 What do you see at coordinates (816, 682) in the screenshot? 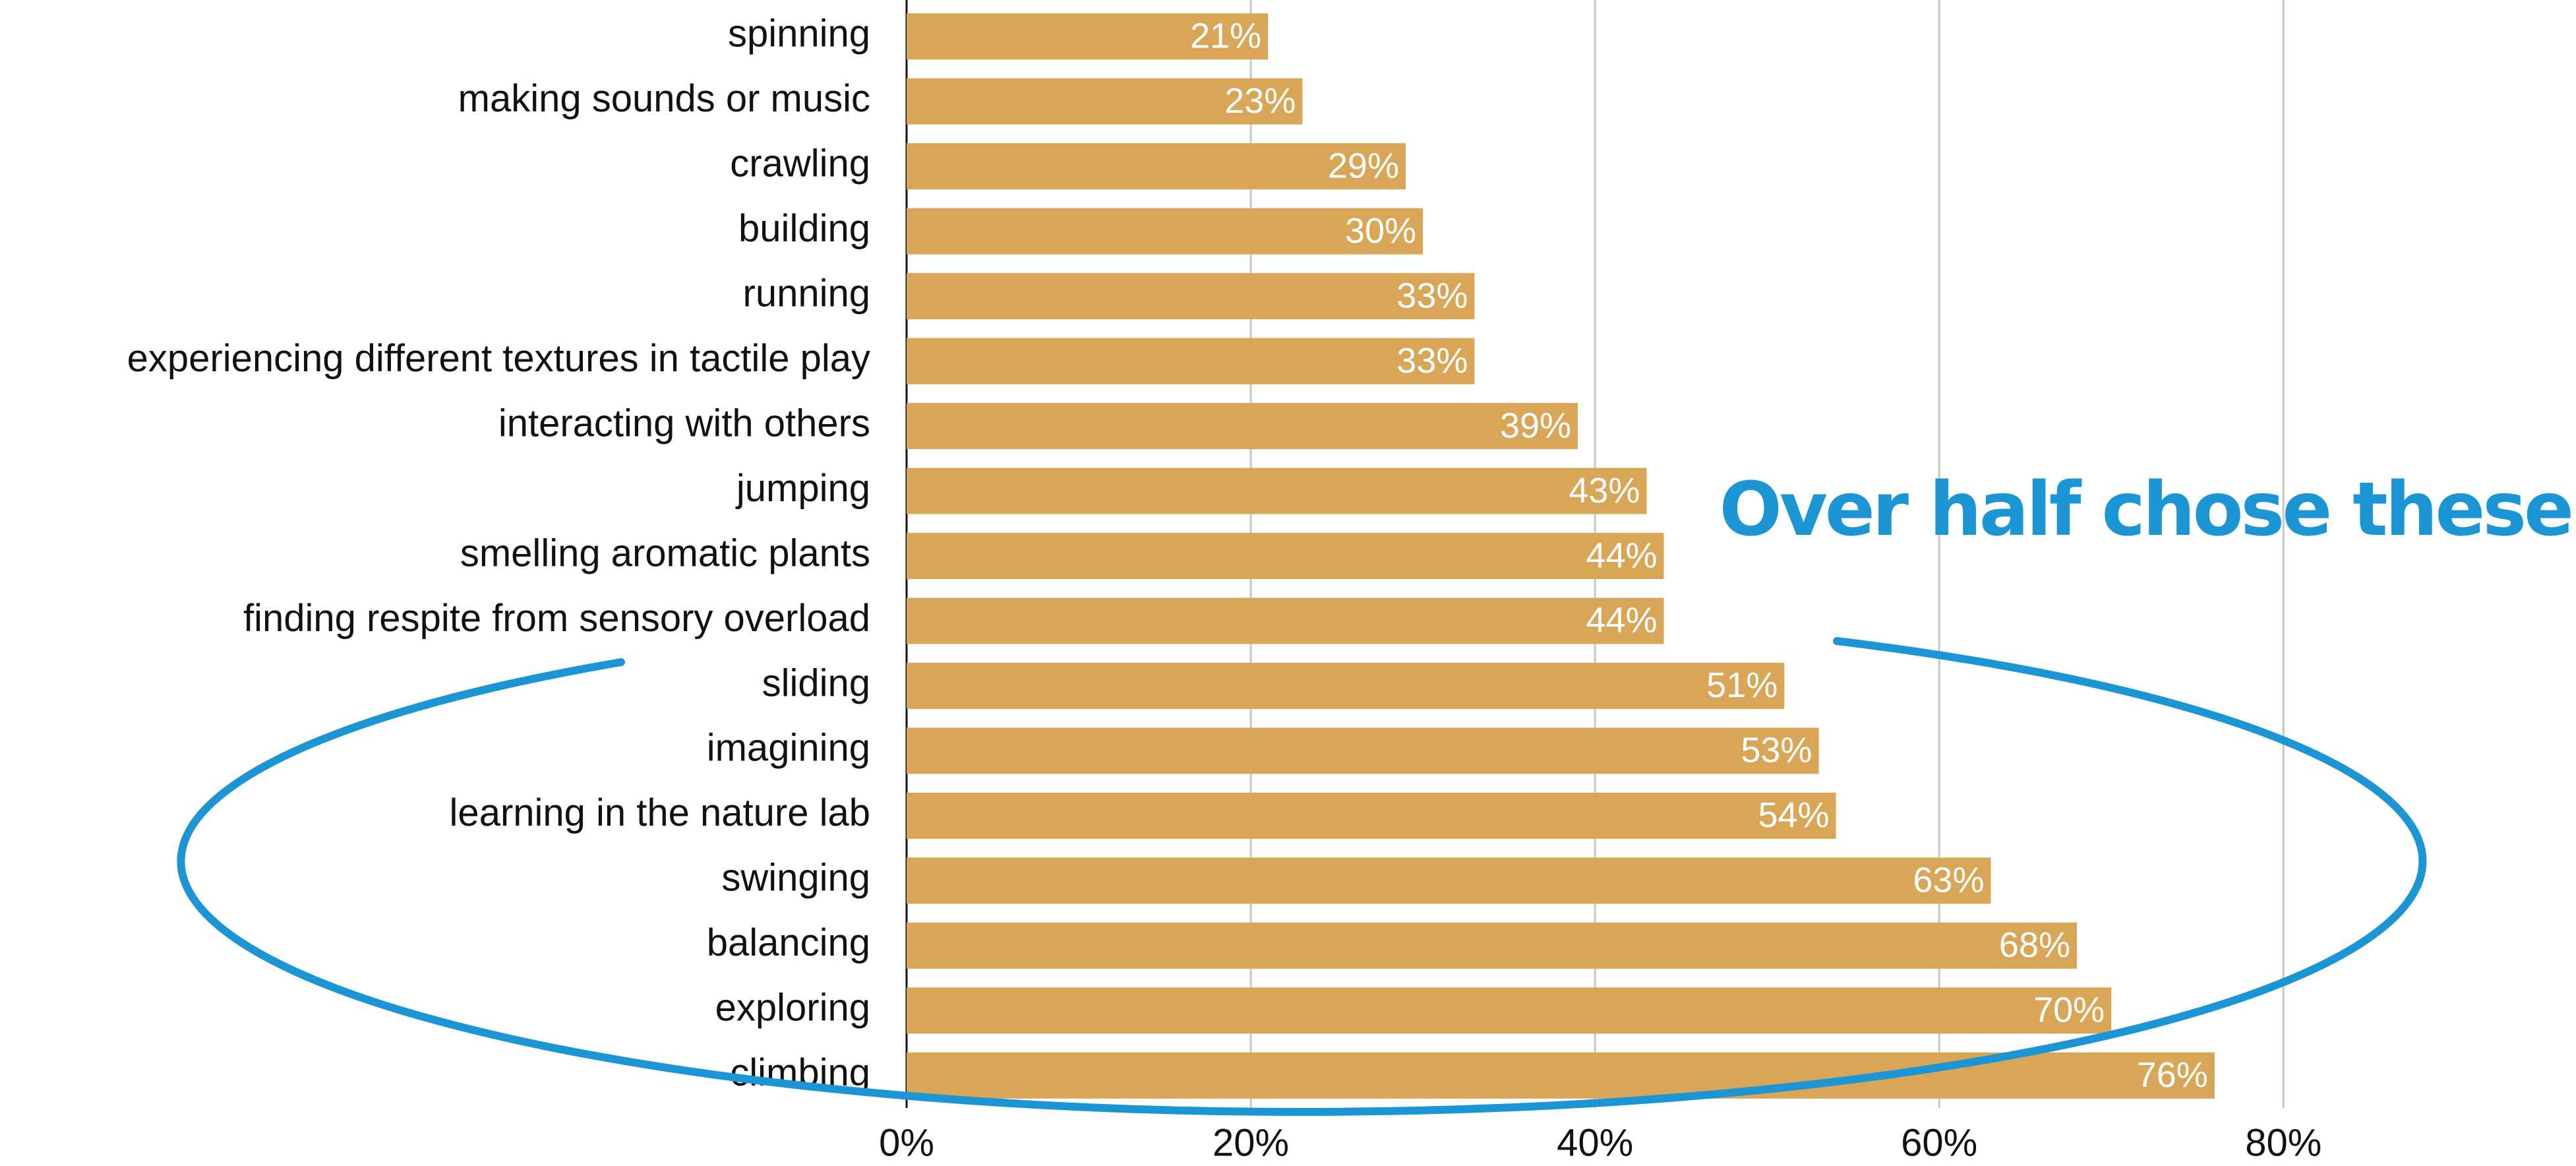
I see `category-label: sliding` at bounding box center [816, 682].